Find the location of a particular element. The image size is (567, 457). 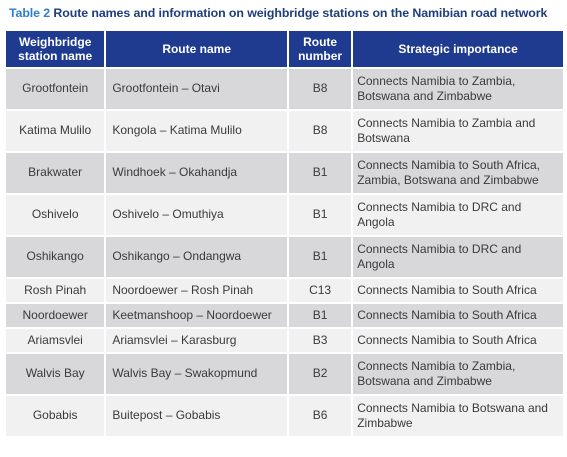

header-station: Weighbridge station name is located at coordinates (55, 49).